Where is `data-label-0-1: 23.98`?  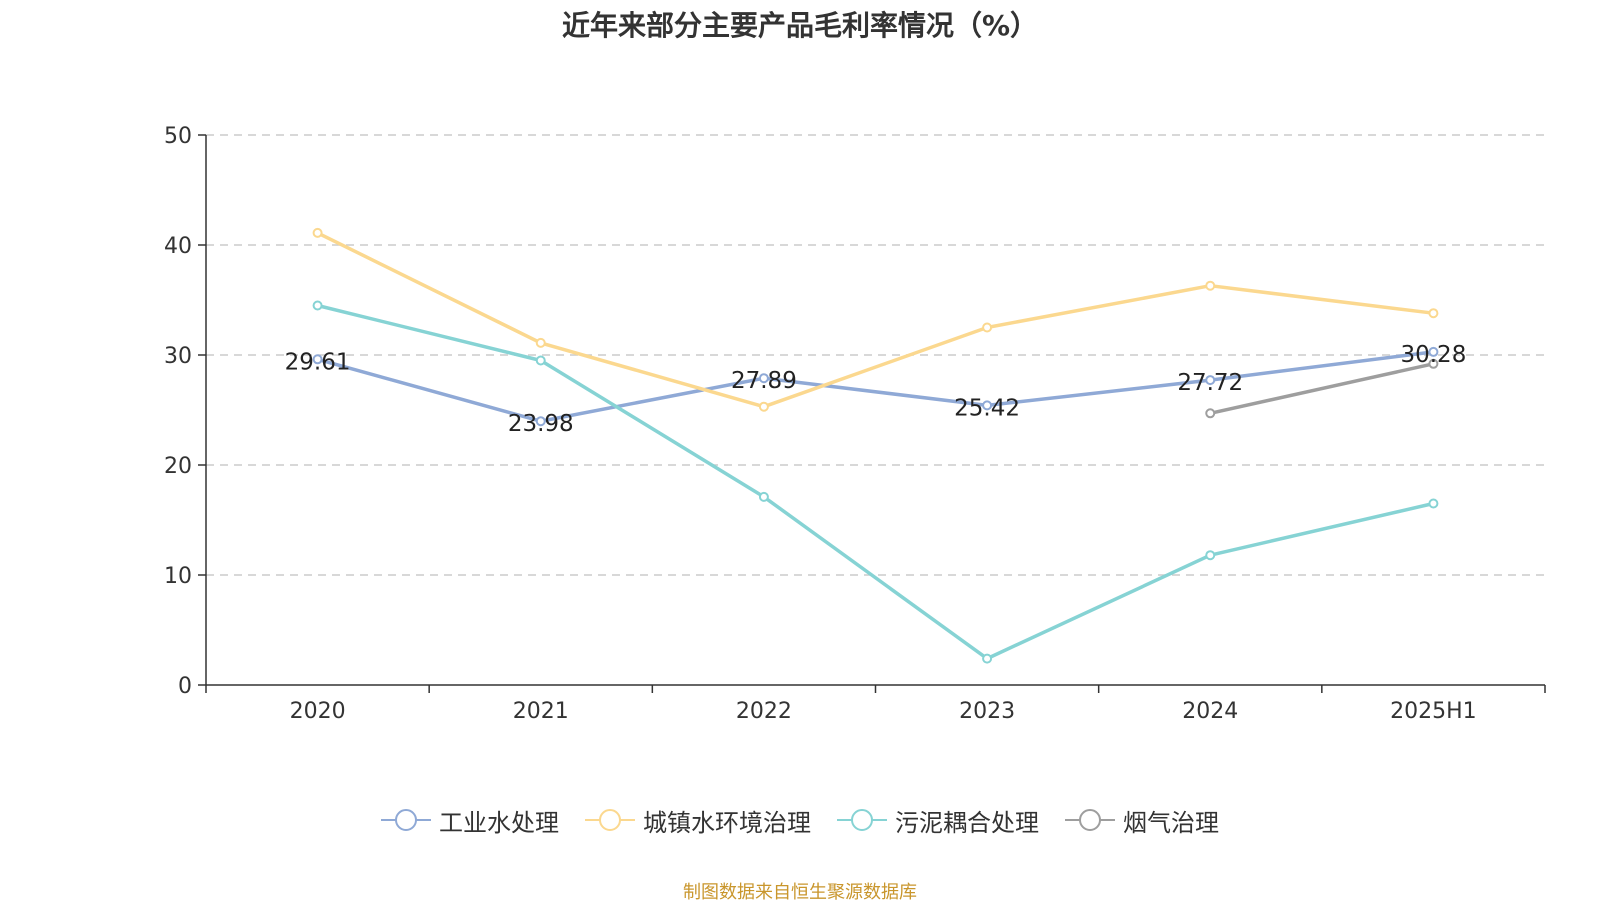 data-label-0-1: 23.98 is located at coordinates (541, 424).